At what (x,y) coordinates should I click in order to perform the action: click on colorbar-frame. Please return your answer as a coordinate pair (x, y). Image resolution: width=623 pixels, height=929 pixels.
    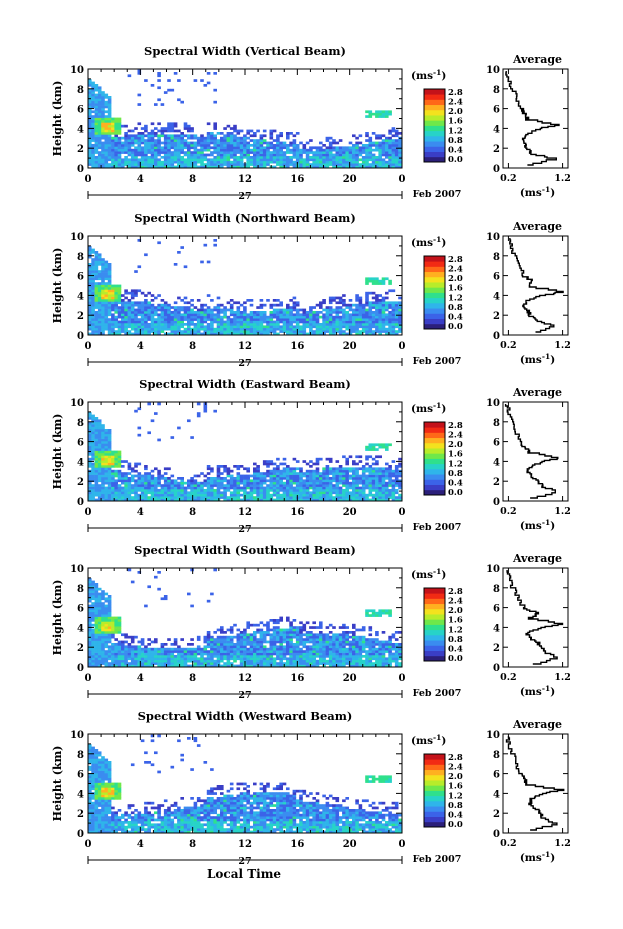
    Looking at the image, I should click on (434, 292).